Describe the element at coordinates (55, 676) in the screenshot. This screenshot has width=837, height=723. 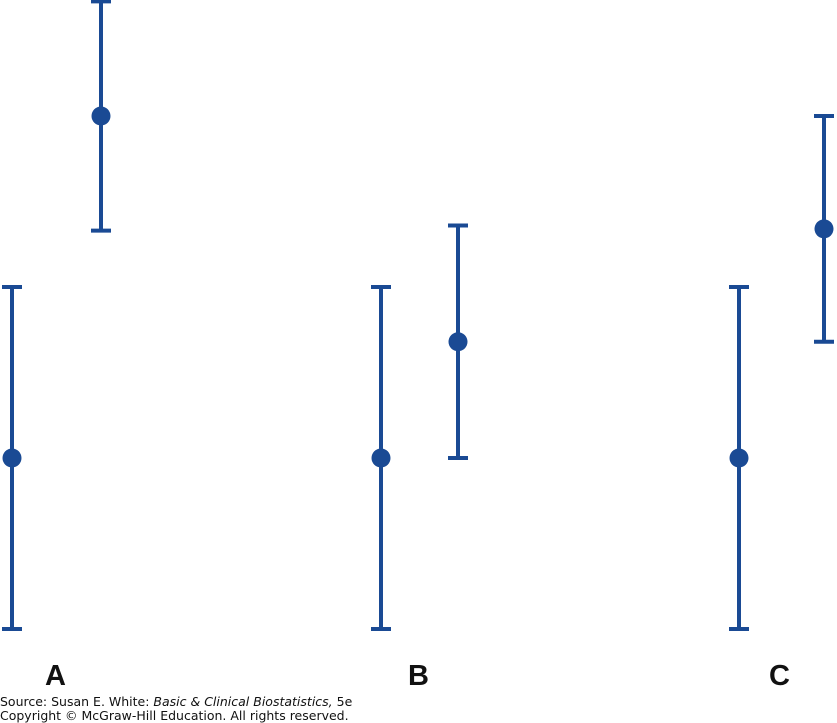
I see `panel-label-a: A` at that location.